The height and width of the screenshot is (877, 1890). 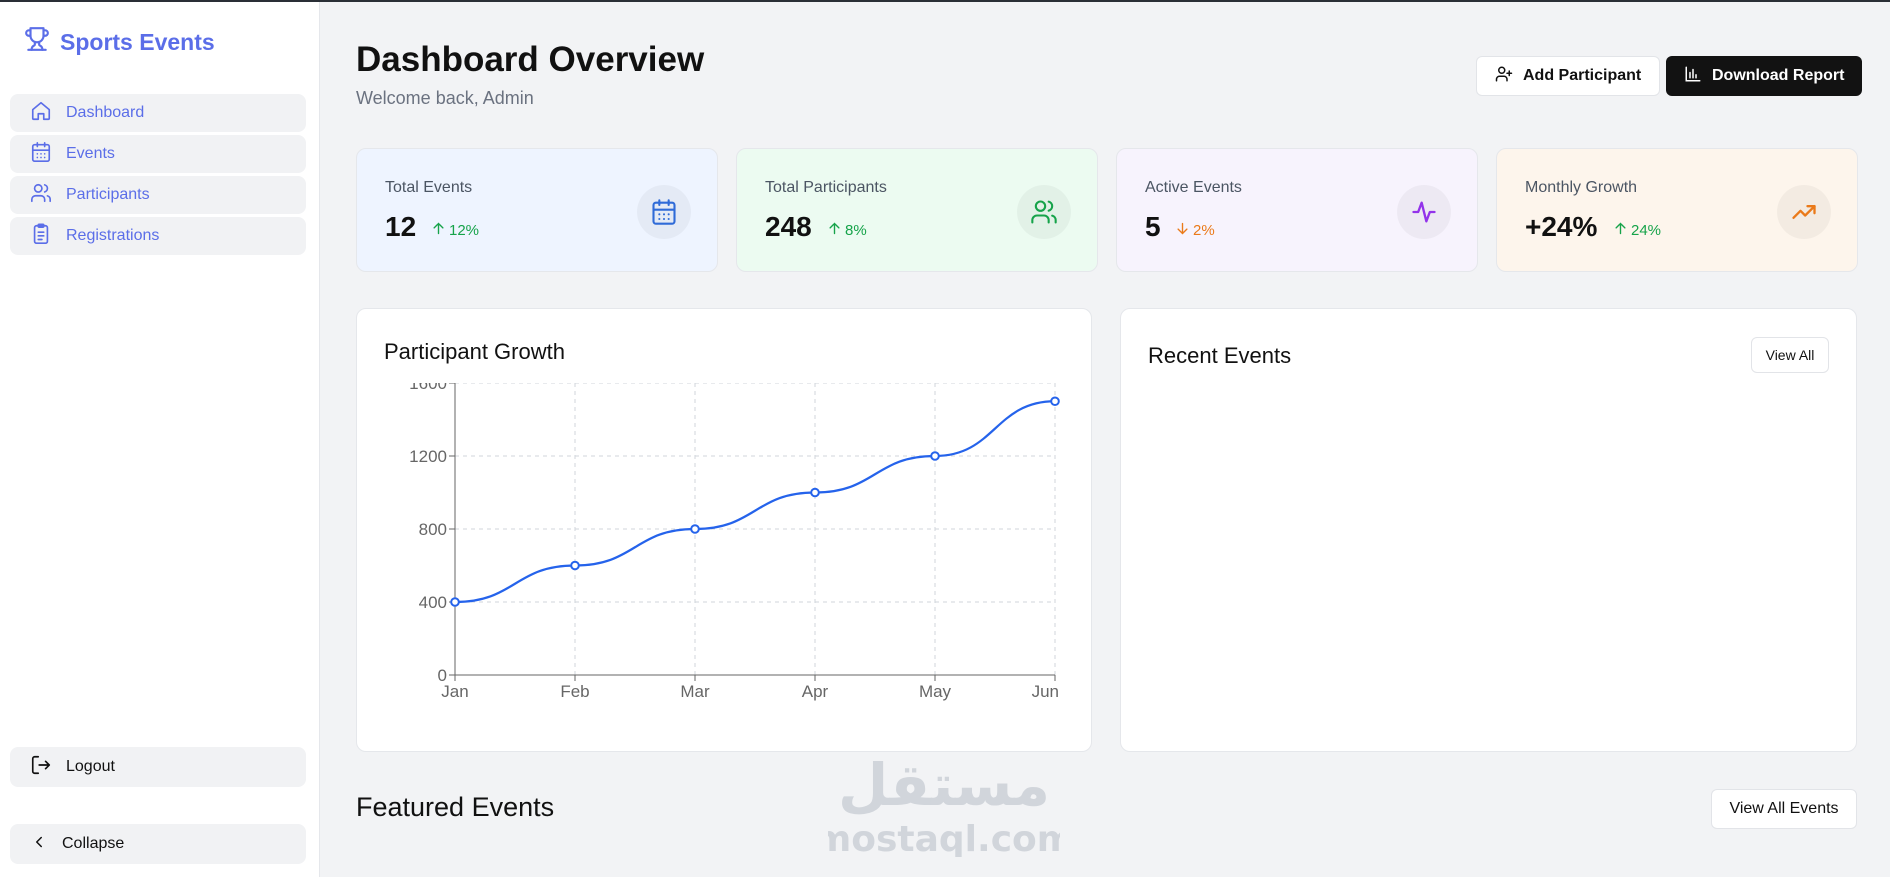 What do you see at coordinates (428, 388) in the screenshot?
I see `y-tick-label: 1600` at bounding box center [428, 388].